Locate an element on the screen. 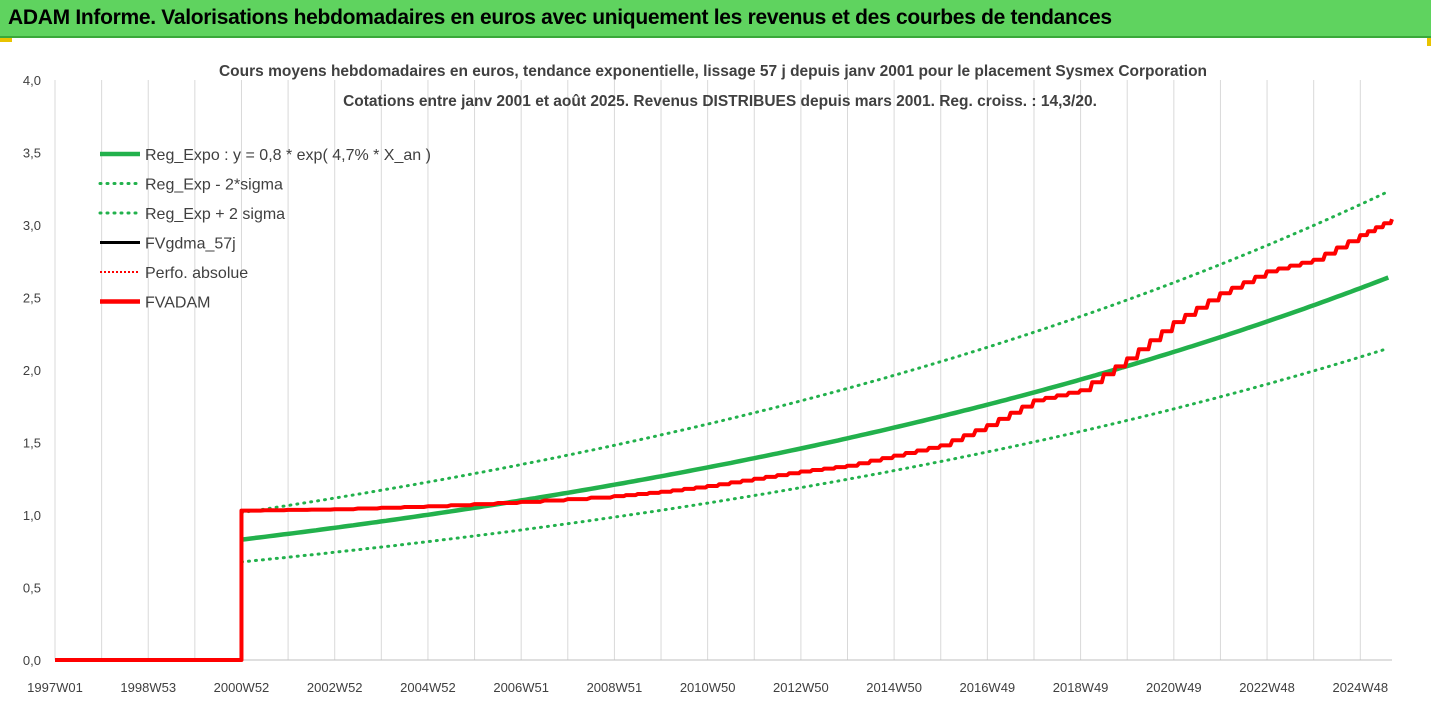 The width and height of the screenshot is (1431, 718). x-tick-label: 2020W49 is located at coordinates (1174, 687).